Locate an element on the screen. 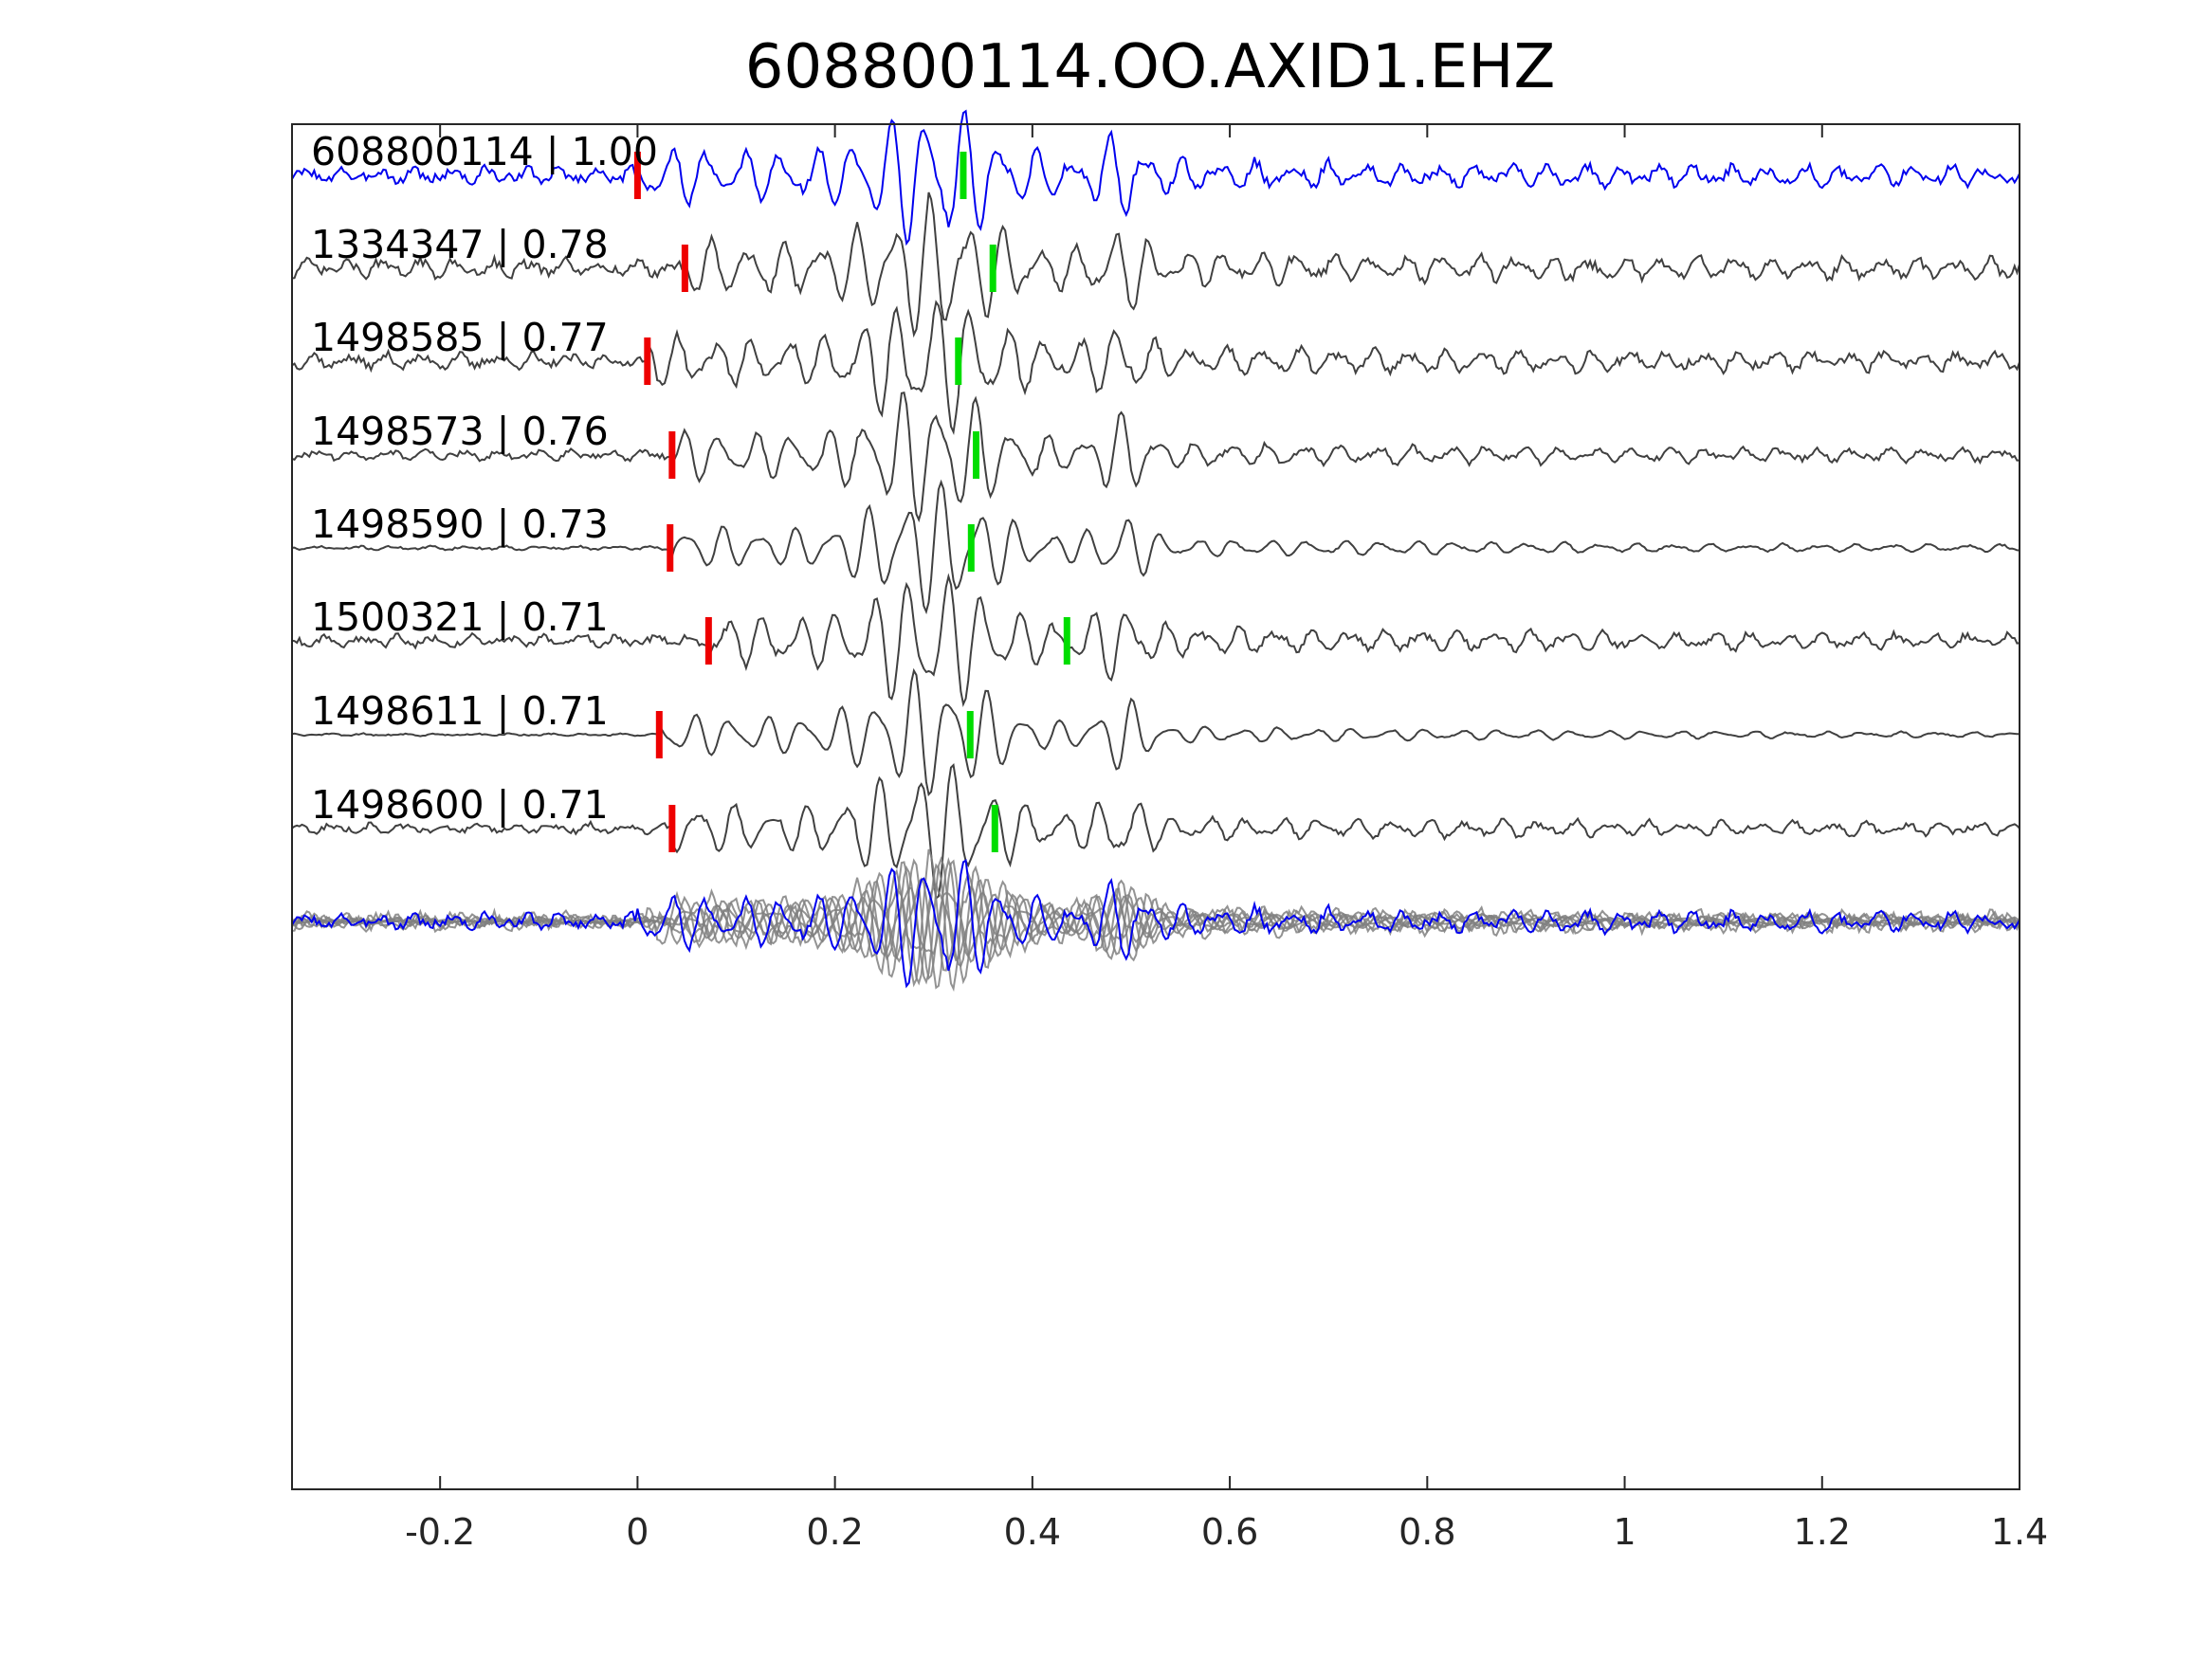 Image resolution: width=2212 pixels, height=1659 pixels. x-tick-label: 1.2 is located at coordinates (1822, 1532).